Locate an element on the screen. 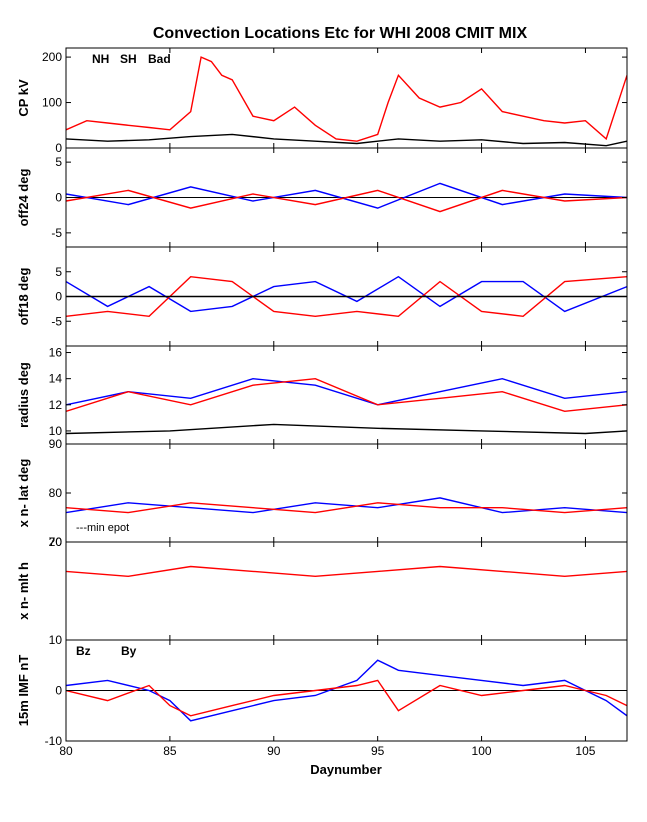 The image size is (647, 822). y-tick-label: -10 is located at coordinates (54, 741).